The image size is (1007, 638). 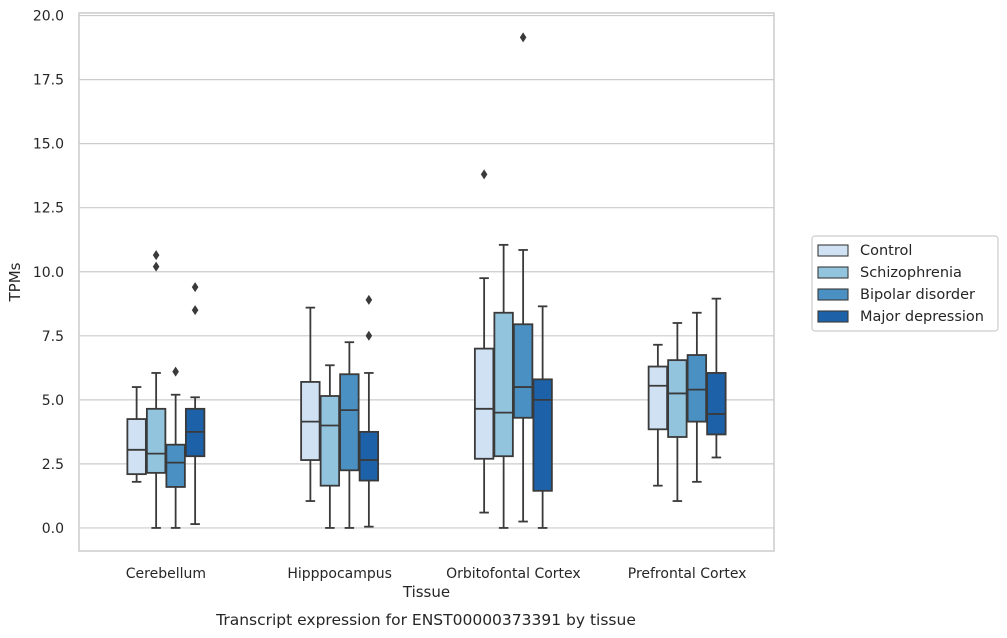 What do you see at coordinates (911, 273) in the screenshot?
I see `legend-label: Schizophrenia` at bounding box center [911, 273].